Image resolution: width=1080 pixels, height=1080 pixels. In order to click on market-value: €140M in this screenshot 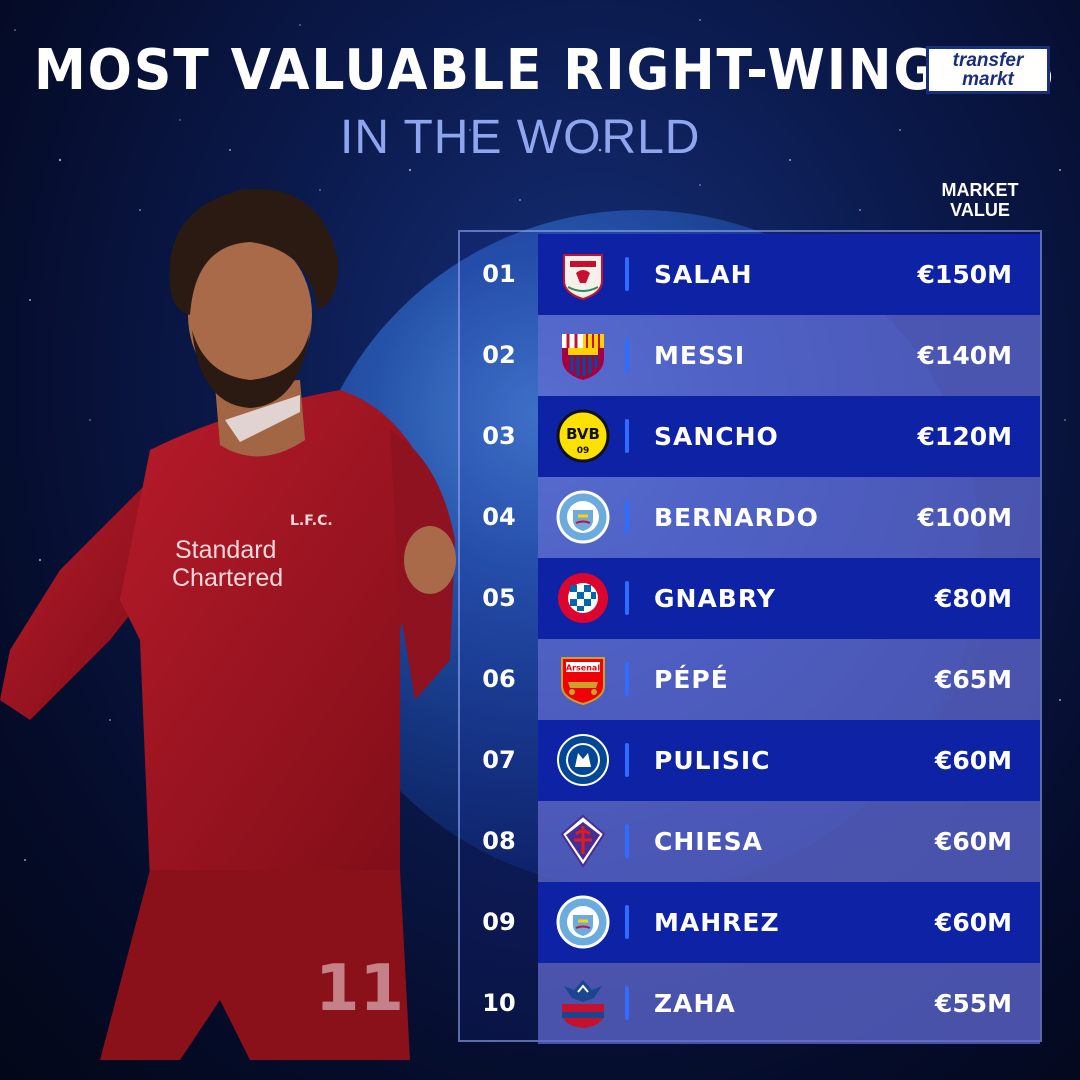, I will do `click(964, 355)`.